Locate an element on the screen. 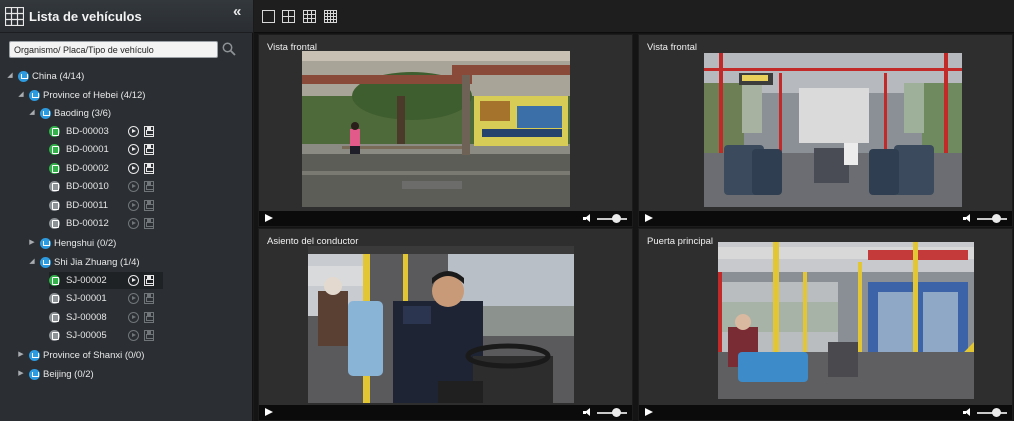 Image resolution: width=1014 pixels, height=421 pixels. tree-node-shijiazhuang: ◢ Shi Jia Zhuang (1/4) is located at coordinates (84, 262).